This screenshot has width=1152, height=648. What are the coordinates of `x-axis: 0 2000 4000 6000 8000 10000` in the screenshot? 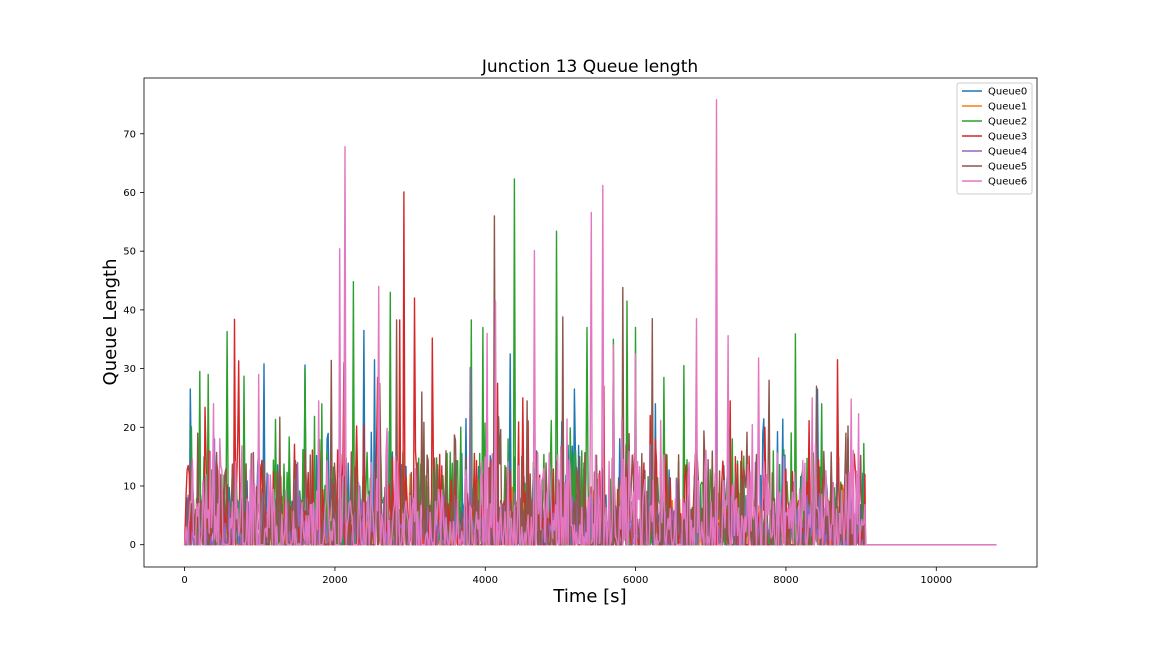 It's located at (566, 576).